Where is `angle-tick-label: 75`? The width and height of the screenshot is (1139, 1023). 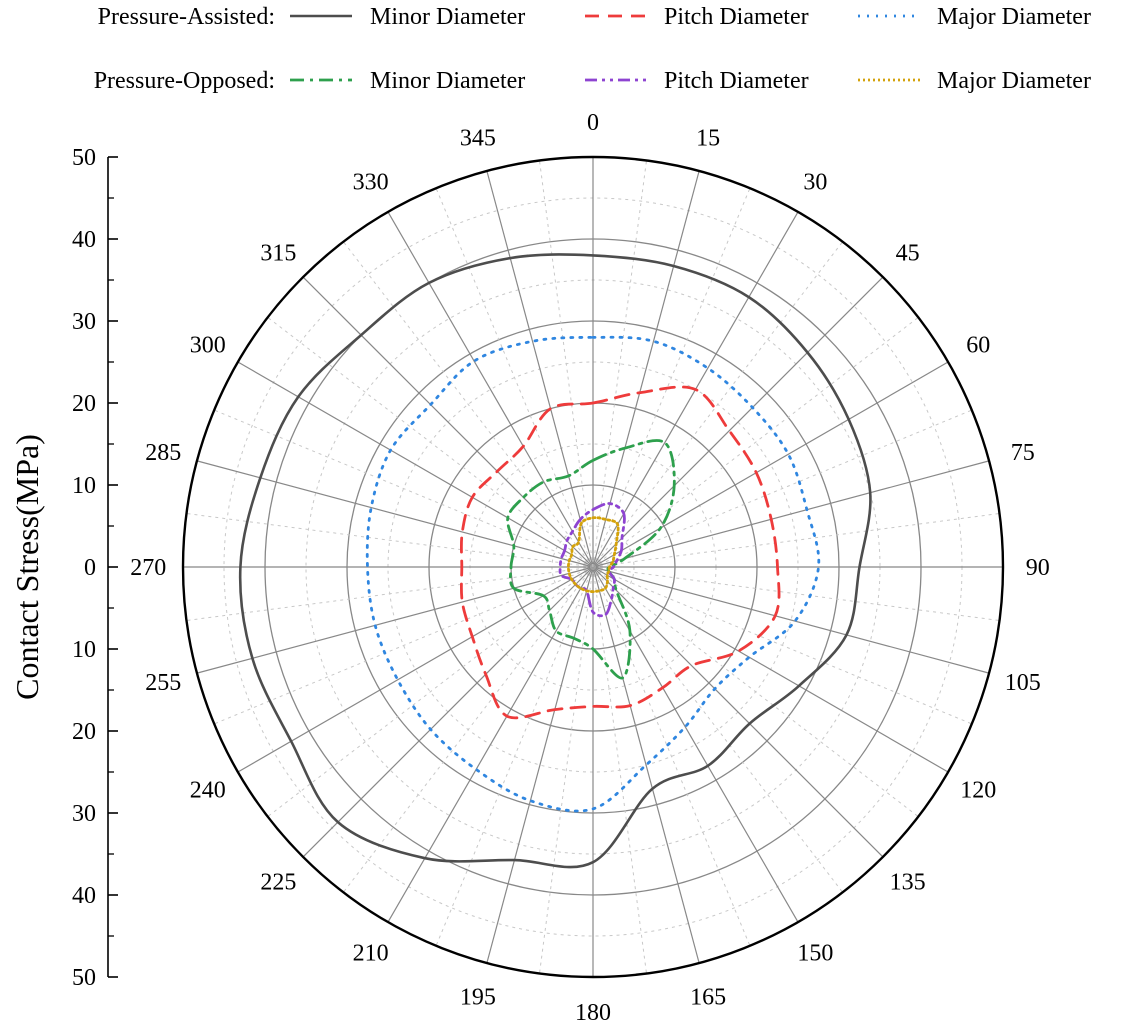
angle-tick-label: 75 is located at coordinates (1023, 453).